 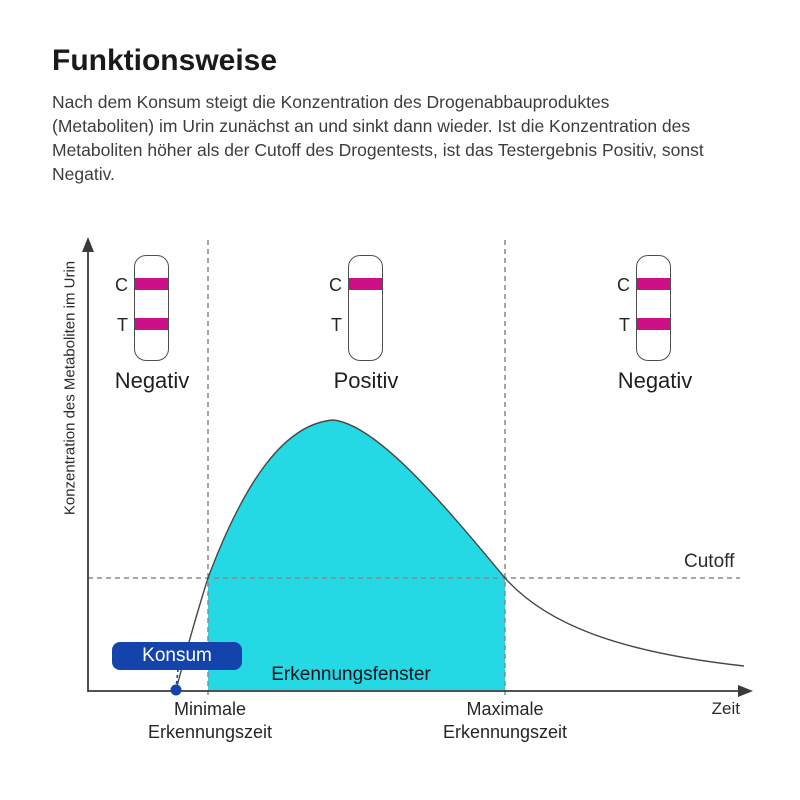 What do you see at coordinates (88, 244) in the screenshot?
I see `y-axis-arrow-icon` at bounding box center [88, 244].